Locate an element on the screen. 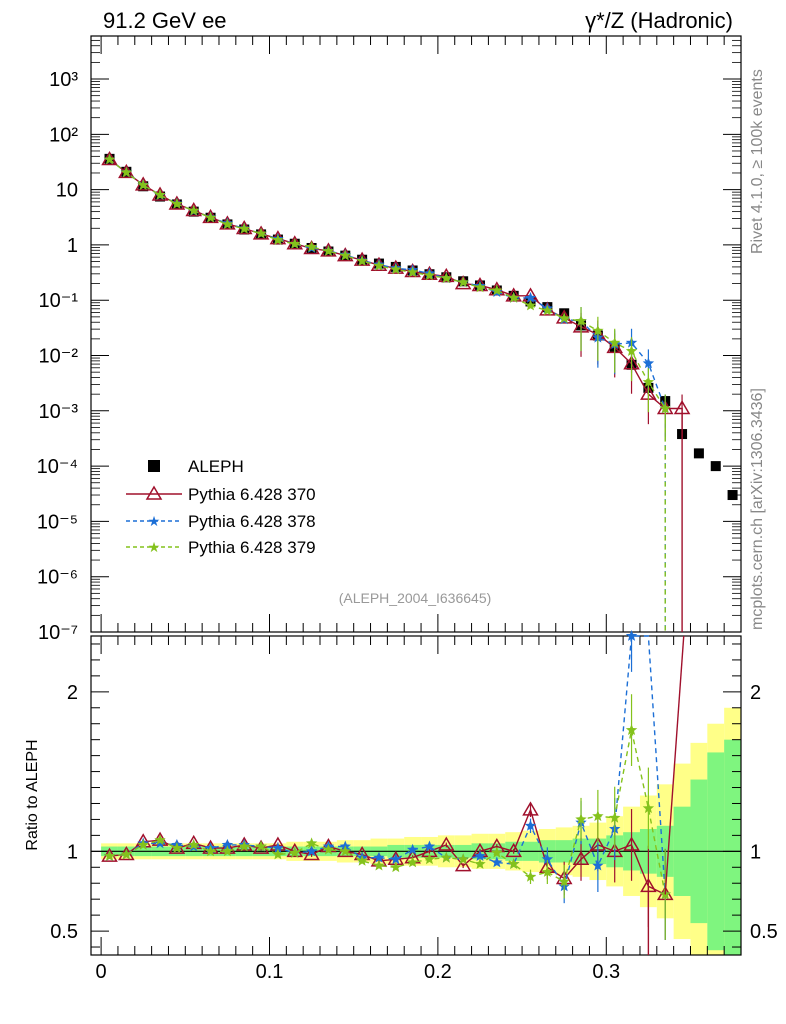  legend-marker-379: ★ is located at coordinates (154, 547).